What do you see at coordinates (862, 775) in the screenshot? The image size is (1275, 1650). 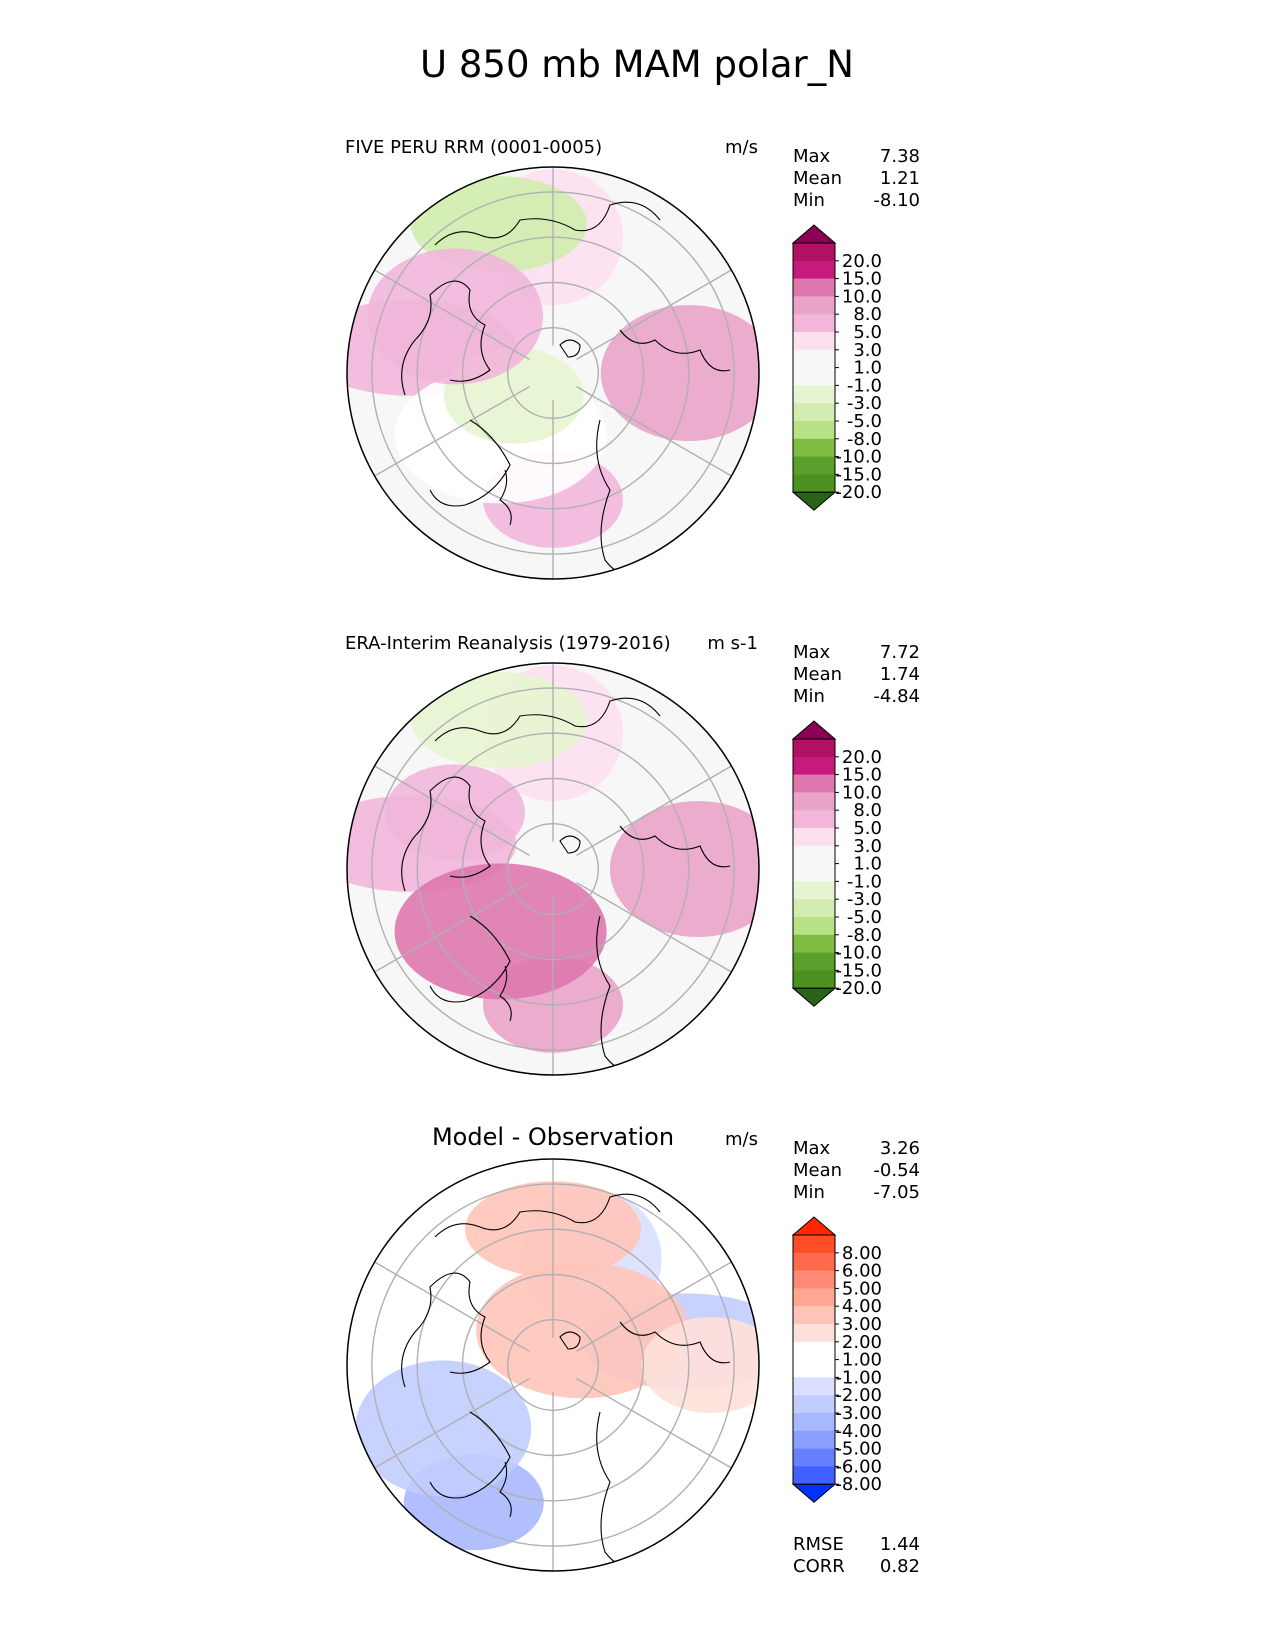 I see `colorbar-tick-label: 15.0` at bounding box center [862, 775].